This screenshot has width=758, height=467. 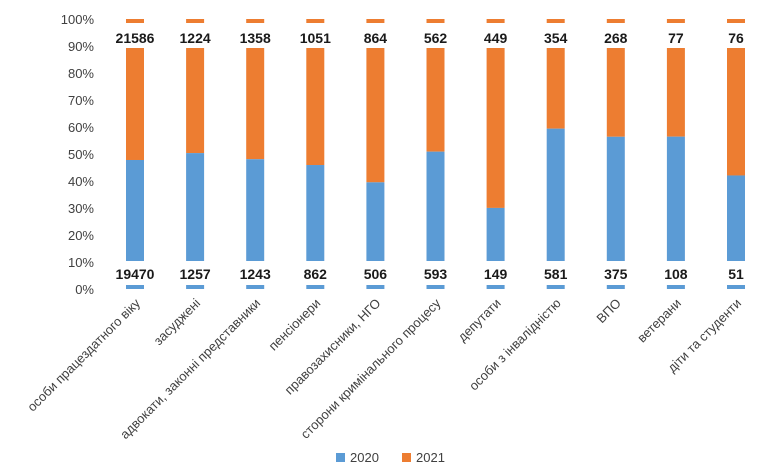 What do you see at coordinates (81, 127) in the screenshot?
I see `y-tick-label: 60%` at bounding box center [81, 127].